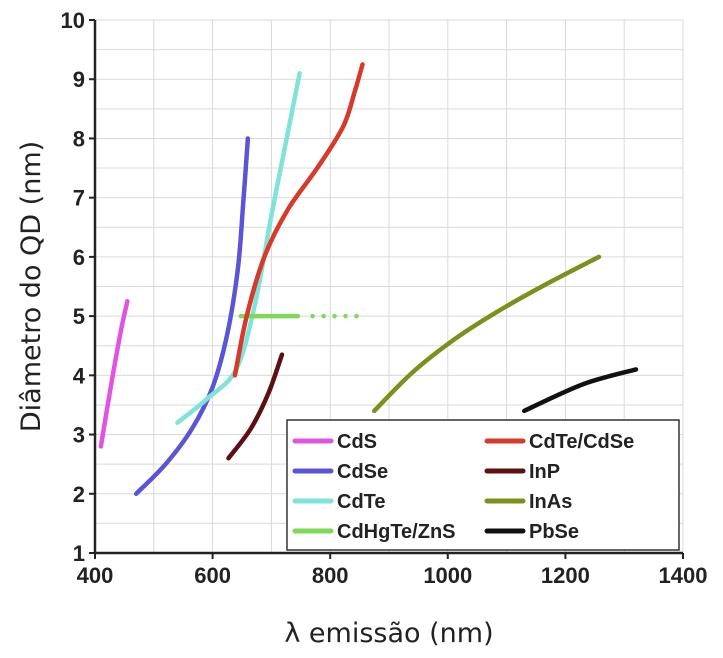 This screenshot has width=723, height=658. Describe the element at coordinates (212, 575) in the screenshot. I see `x-tick-label: 600` at that location.